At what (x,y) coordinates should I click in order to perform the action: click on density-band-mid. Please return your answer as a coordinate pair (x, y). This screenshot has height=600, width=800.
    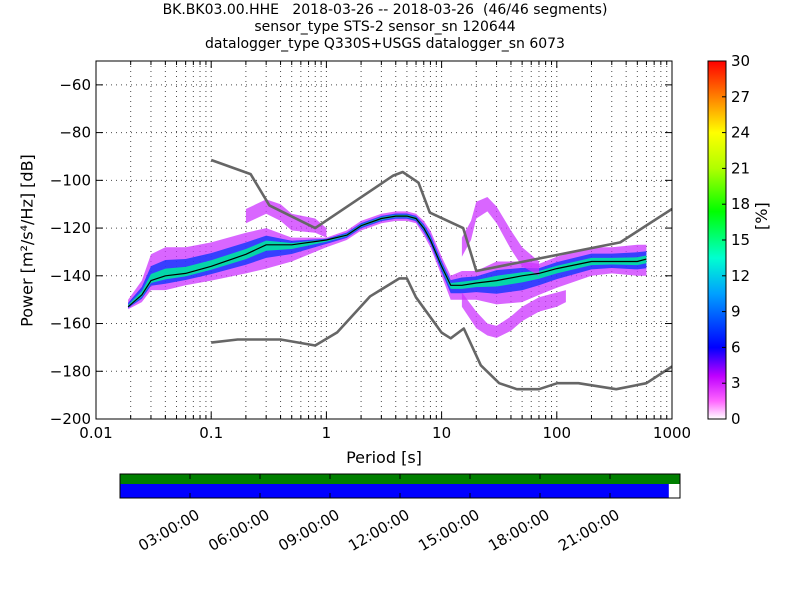
    Looking at the image, I should click on (387, 261).